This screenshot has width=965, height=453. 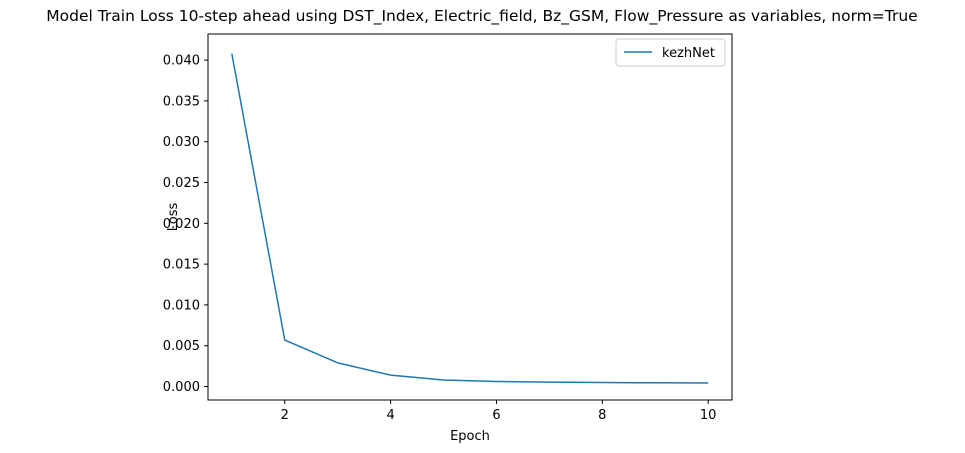 I want to click on y-tick-label: 0.000, so click(x=181, y=387).